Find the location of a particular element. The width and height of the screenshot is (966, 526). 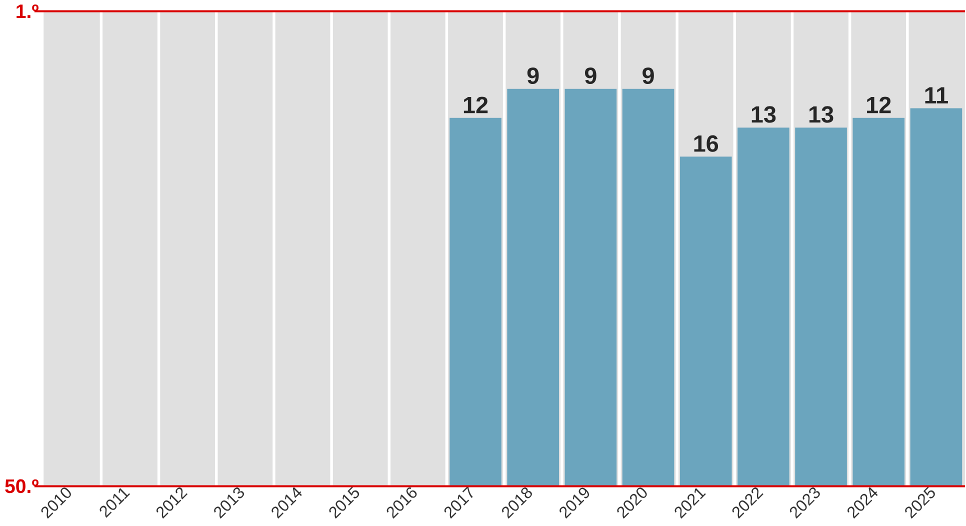

data-label: 11 is located at coordinates (936, 95).